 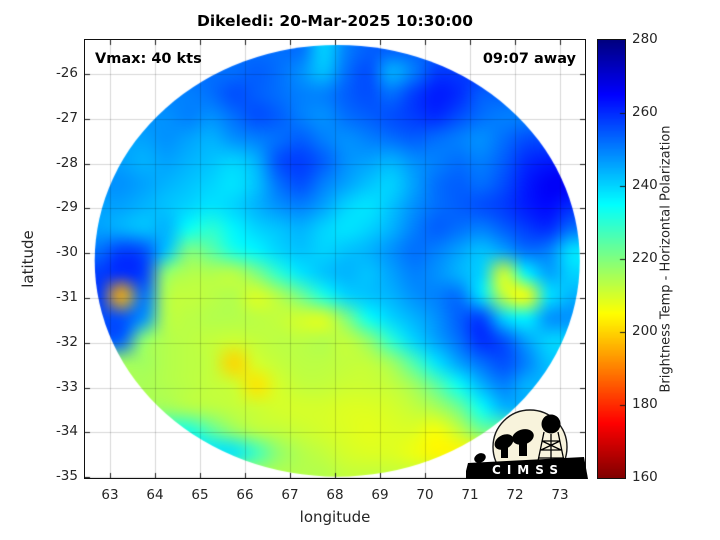 I want to click on water-tower-ball, so click(x=551, y=424).